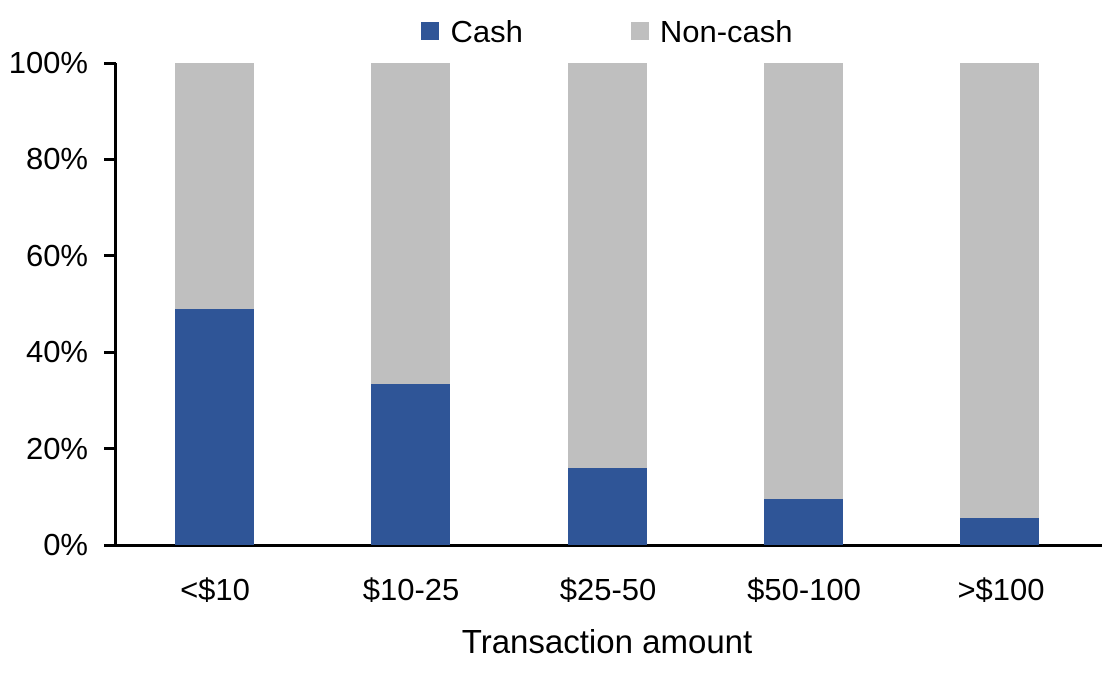  What do you see at coordinates (804, 589) in the screenshot?
I see `x-category-label: $50-100` at bounding box center [804, 589].